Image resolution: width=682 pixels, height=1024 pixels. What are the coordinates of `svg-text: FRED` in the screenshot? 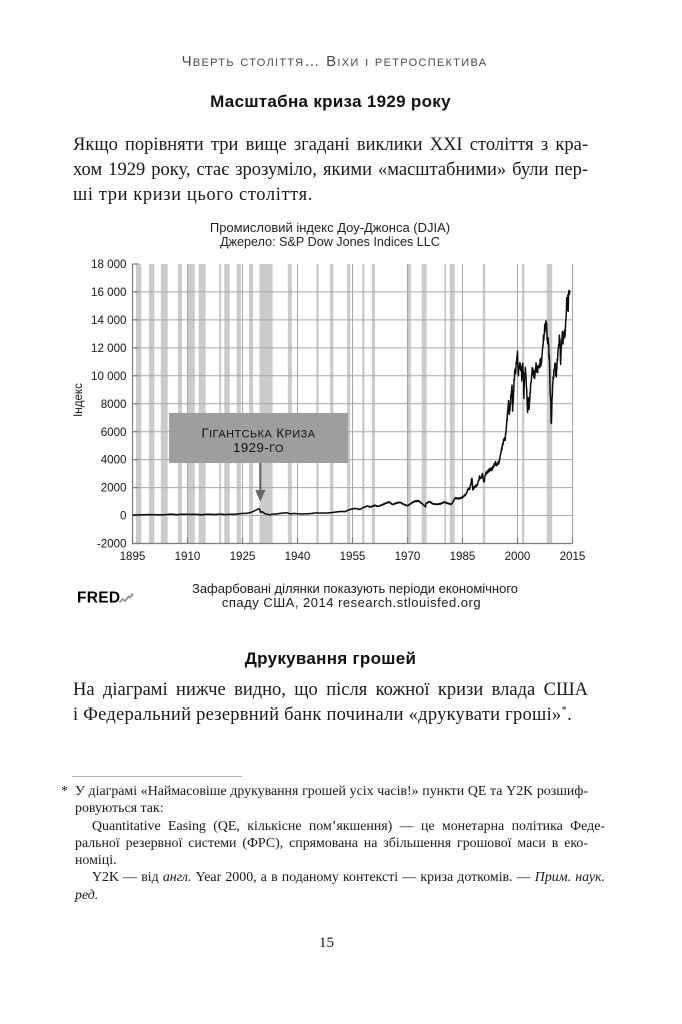 It's located at (98, 598).